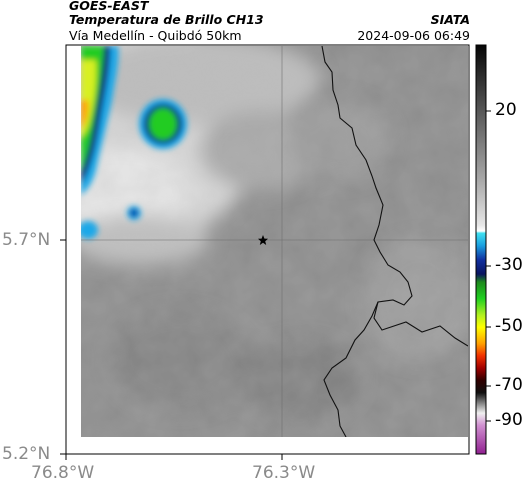  Describe the element at coordinates (509, 420) in the screenshot. I see `colorbar-label: -90` at that location.